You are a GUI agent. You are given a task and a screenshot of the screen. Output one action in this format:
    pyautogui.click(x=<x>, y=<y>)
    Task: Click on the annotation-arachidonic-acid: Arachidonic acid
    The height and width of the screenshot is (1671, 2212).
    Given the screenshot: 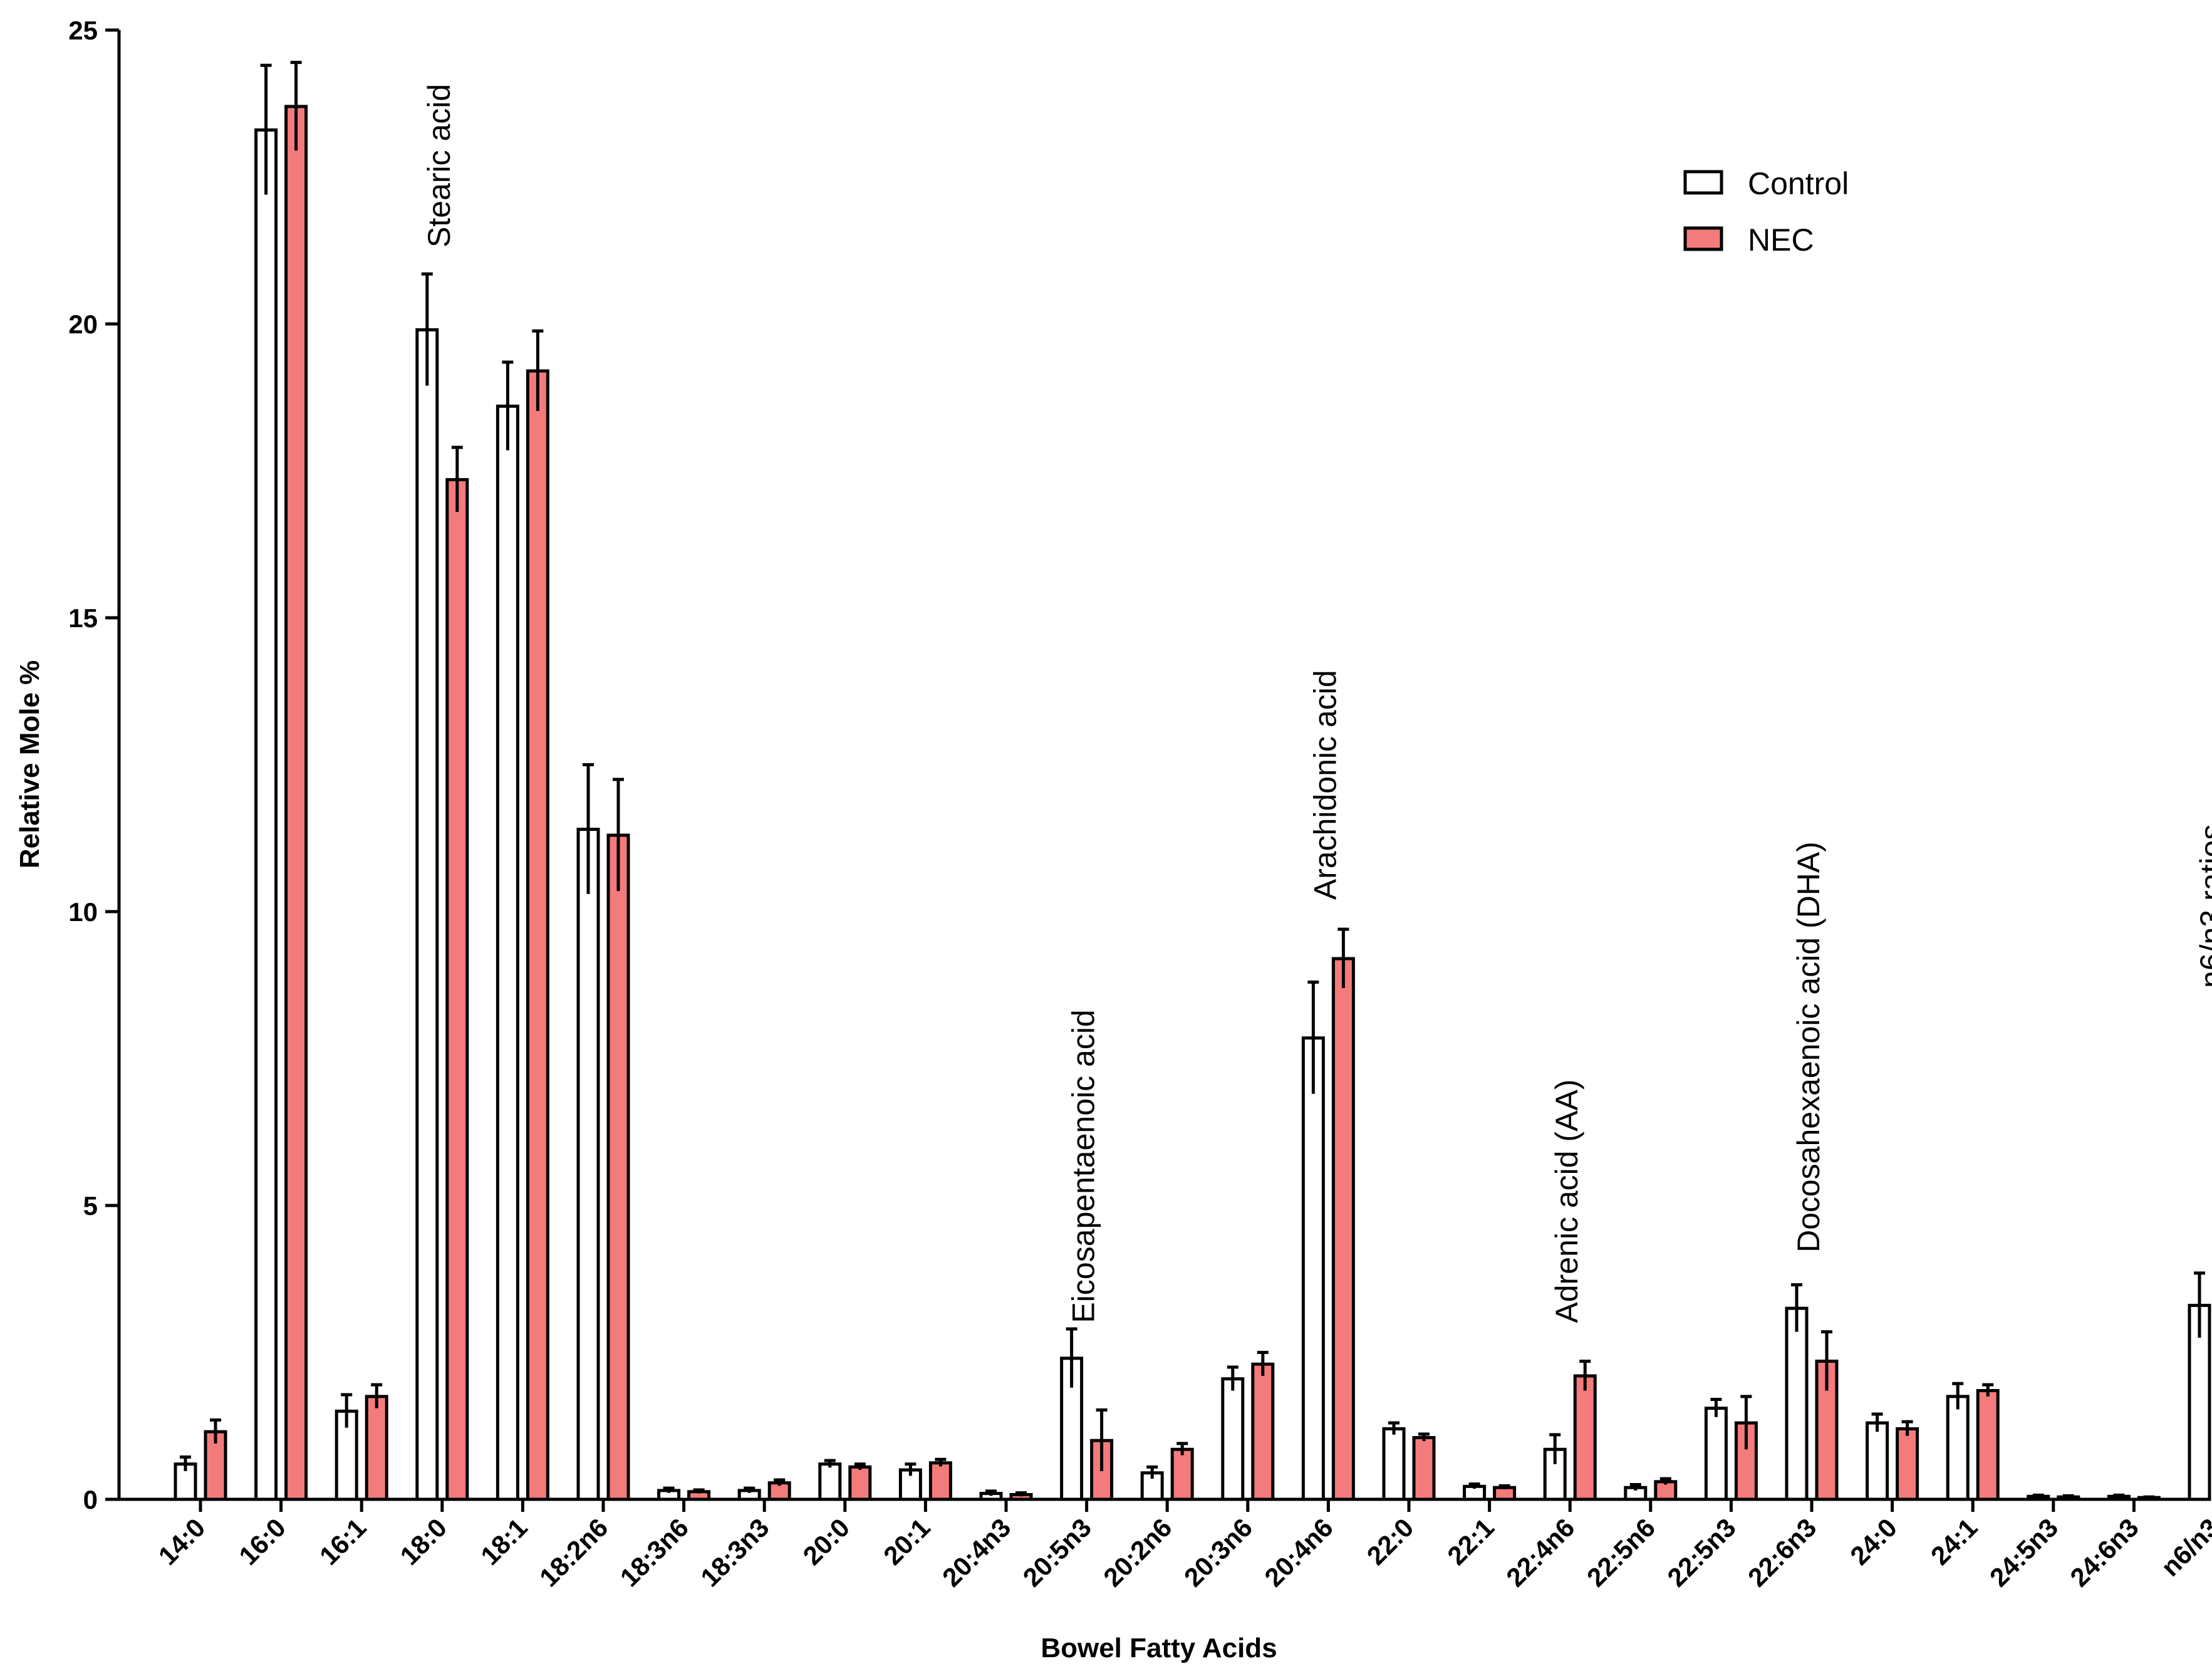 What is the action you would take?
    pyautogui.click(x=1324, y=785)
    